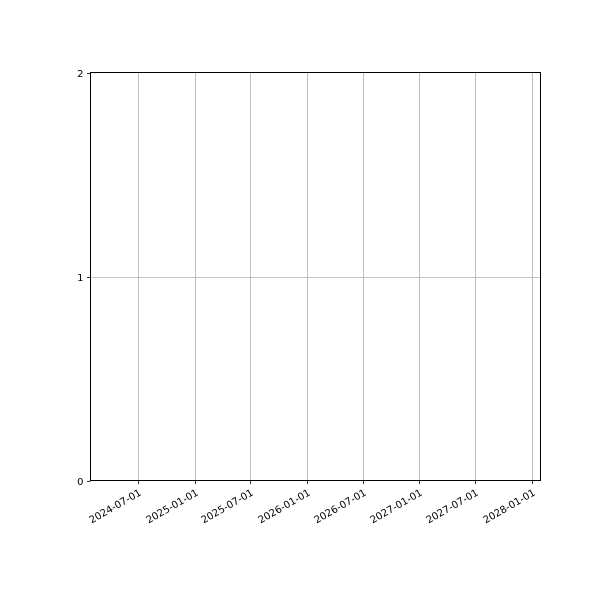 The width and height of the screenshot is (600, 600). Describe the element at coordinates (341, 507) in the screenshot. I see `x-tick-label: 2026-07-01` at that location.